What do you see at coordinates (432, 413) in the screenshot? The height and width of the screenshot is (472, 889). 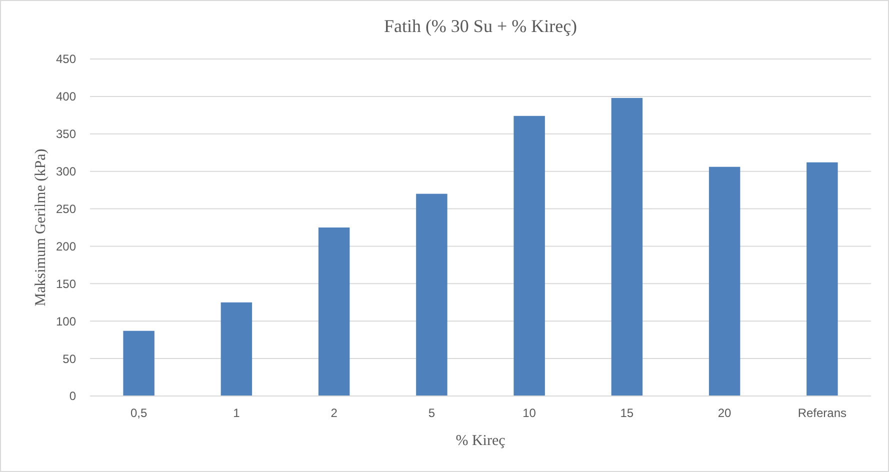 I see `x-tick-label: 5` at bounding box center [432, 413].